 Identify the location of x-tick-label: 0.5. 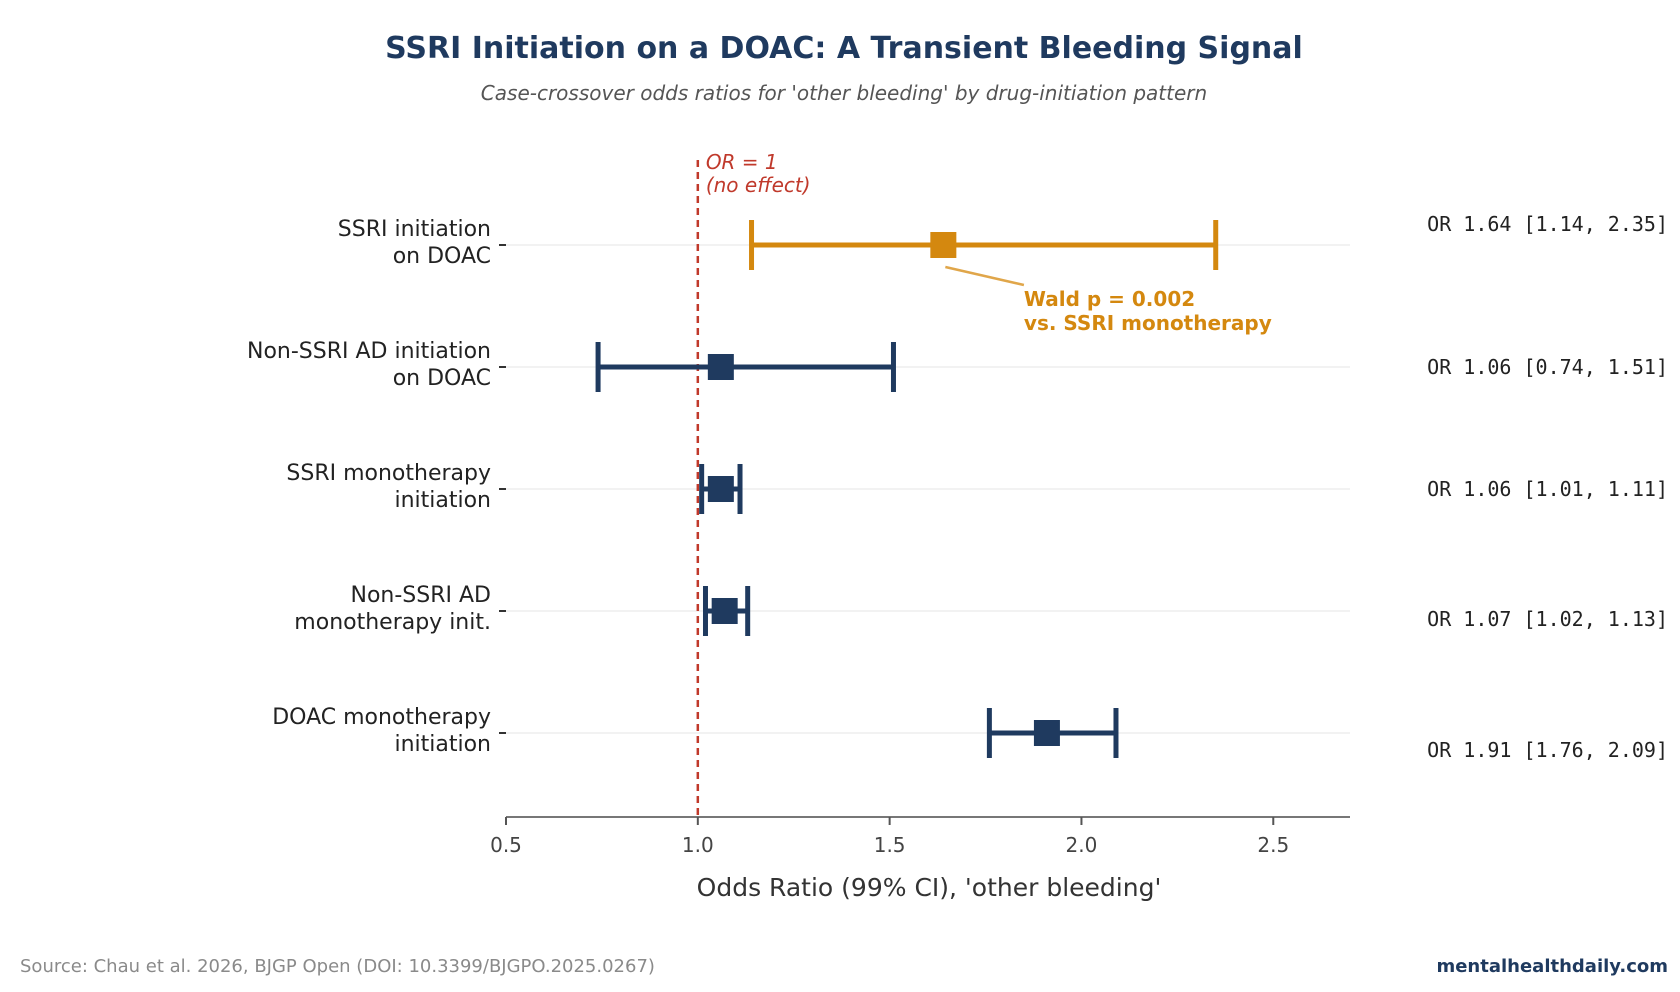
(506, 845).